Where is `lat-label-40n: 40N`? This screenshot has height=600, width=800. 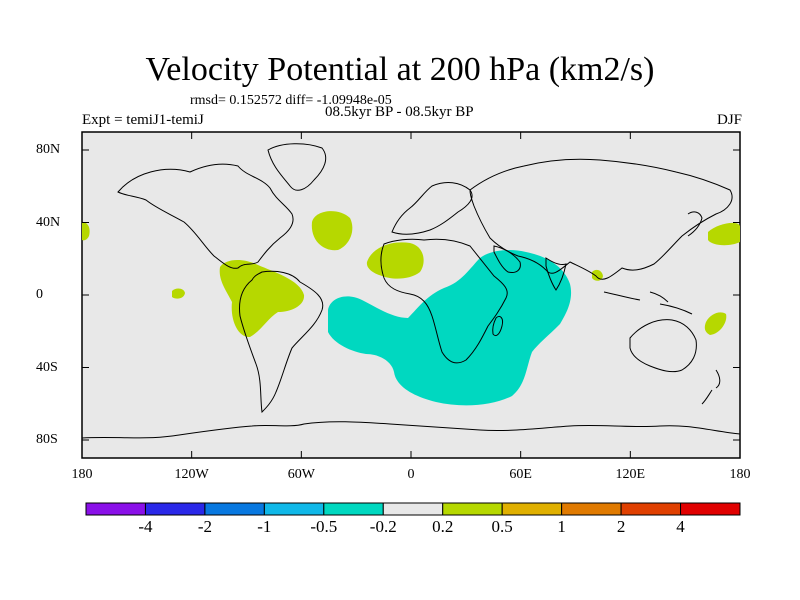
lat-label-40n: 40N is located at coordinates (48, 222).